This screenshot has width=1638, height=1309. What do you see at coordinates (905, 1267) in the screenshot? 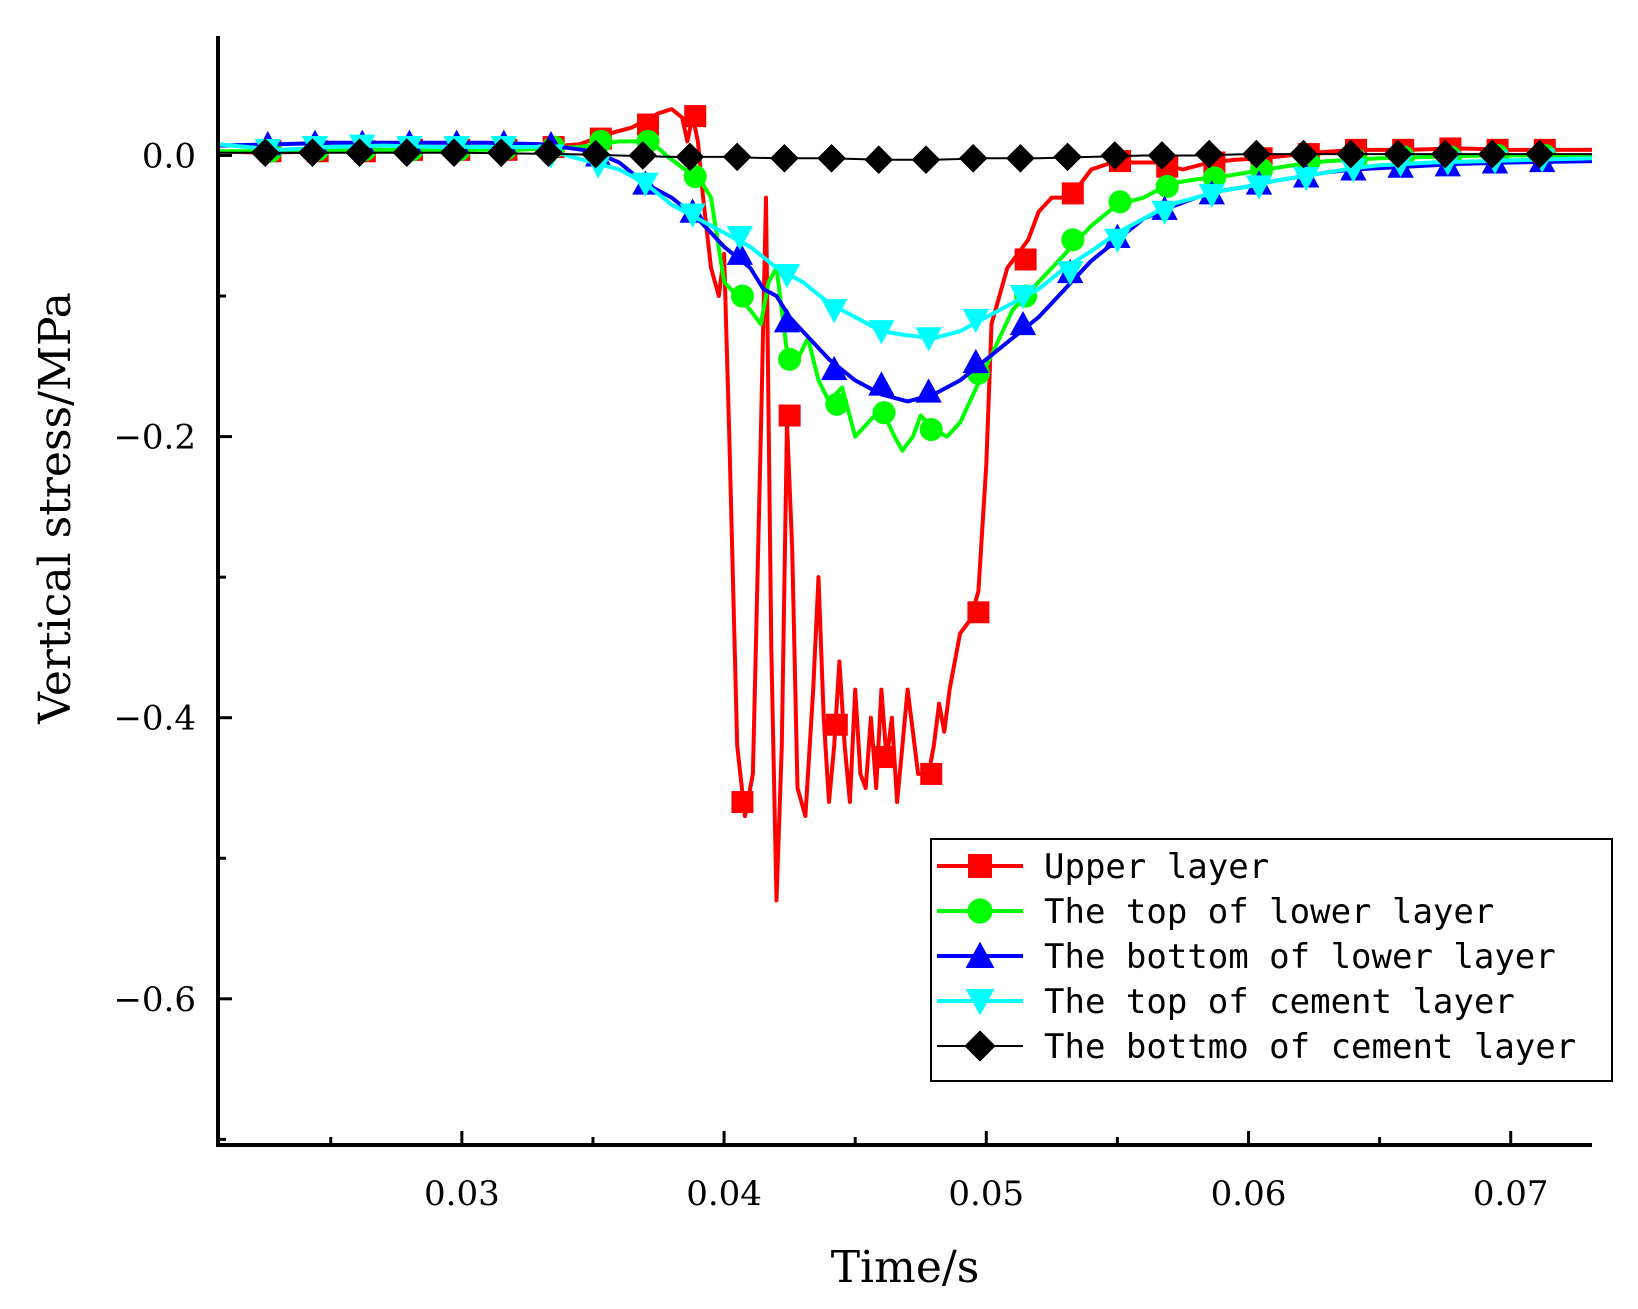
I see `x-axis-title: Time/s` at bounding box center [905, 1267].